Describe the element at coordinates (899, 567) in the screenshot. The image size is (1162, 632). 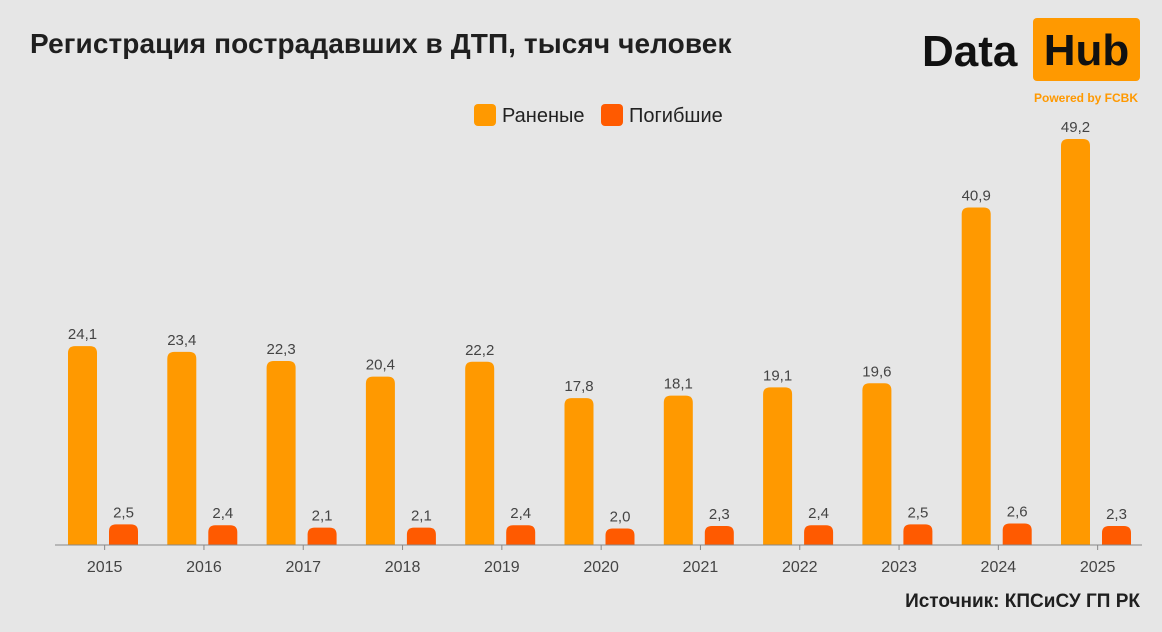
I see `x-tick-label-2023: 2023` at that location.